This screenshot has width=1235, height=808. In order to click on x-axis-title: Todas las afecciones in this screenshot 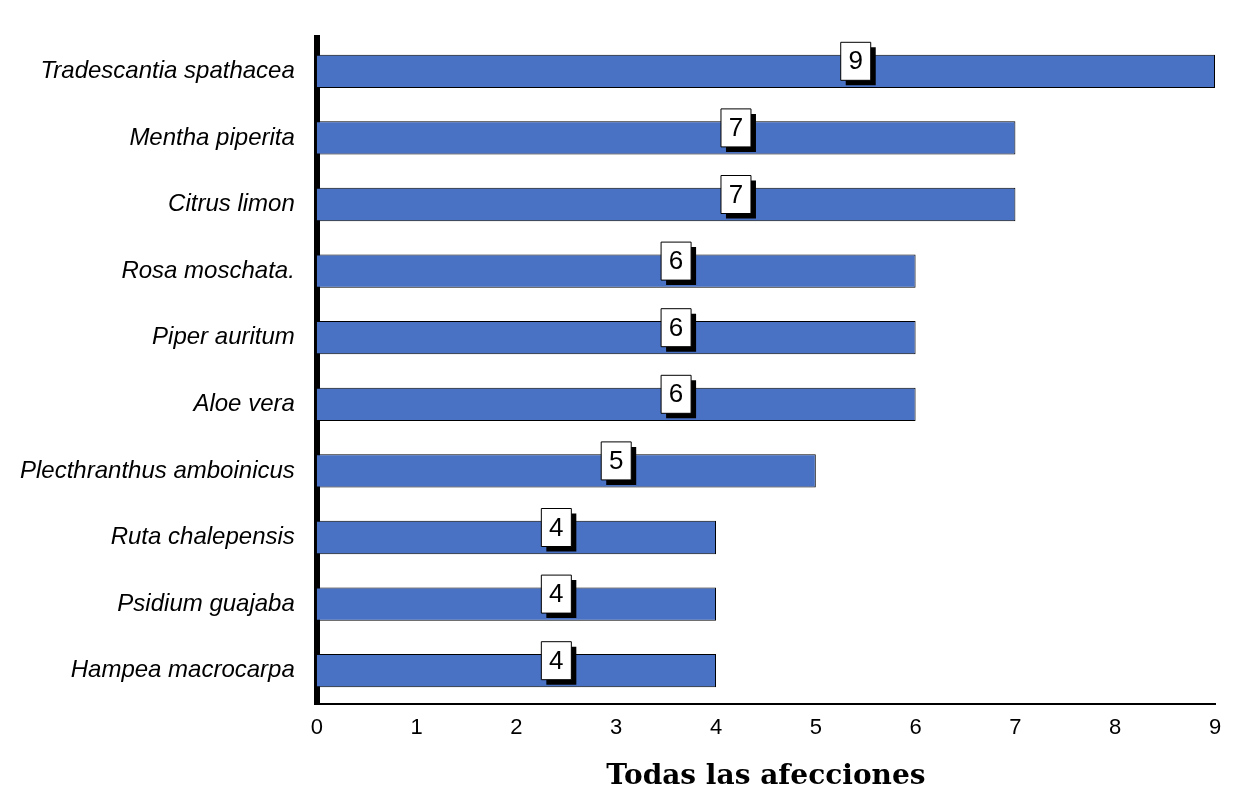, I will do `click(766, 775)`.